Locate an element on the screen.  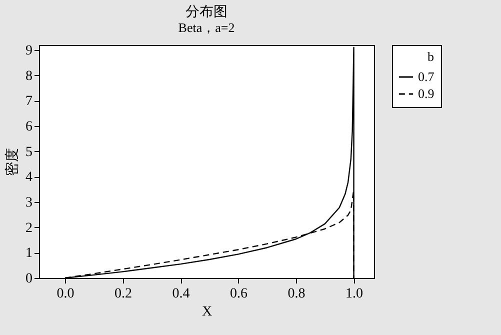
chart-subtitle: Beta，a=2 is located at coordinates (206, 28).